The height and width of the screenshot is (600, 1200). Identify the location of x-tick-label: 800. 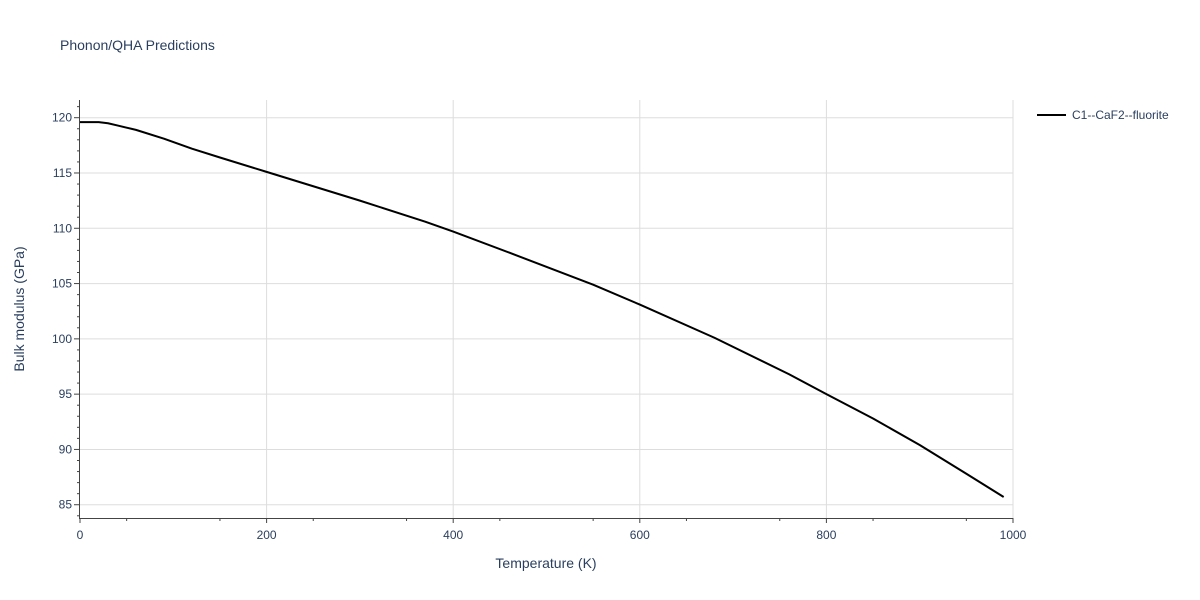
(826, 535).